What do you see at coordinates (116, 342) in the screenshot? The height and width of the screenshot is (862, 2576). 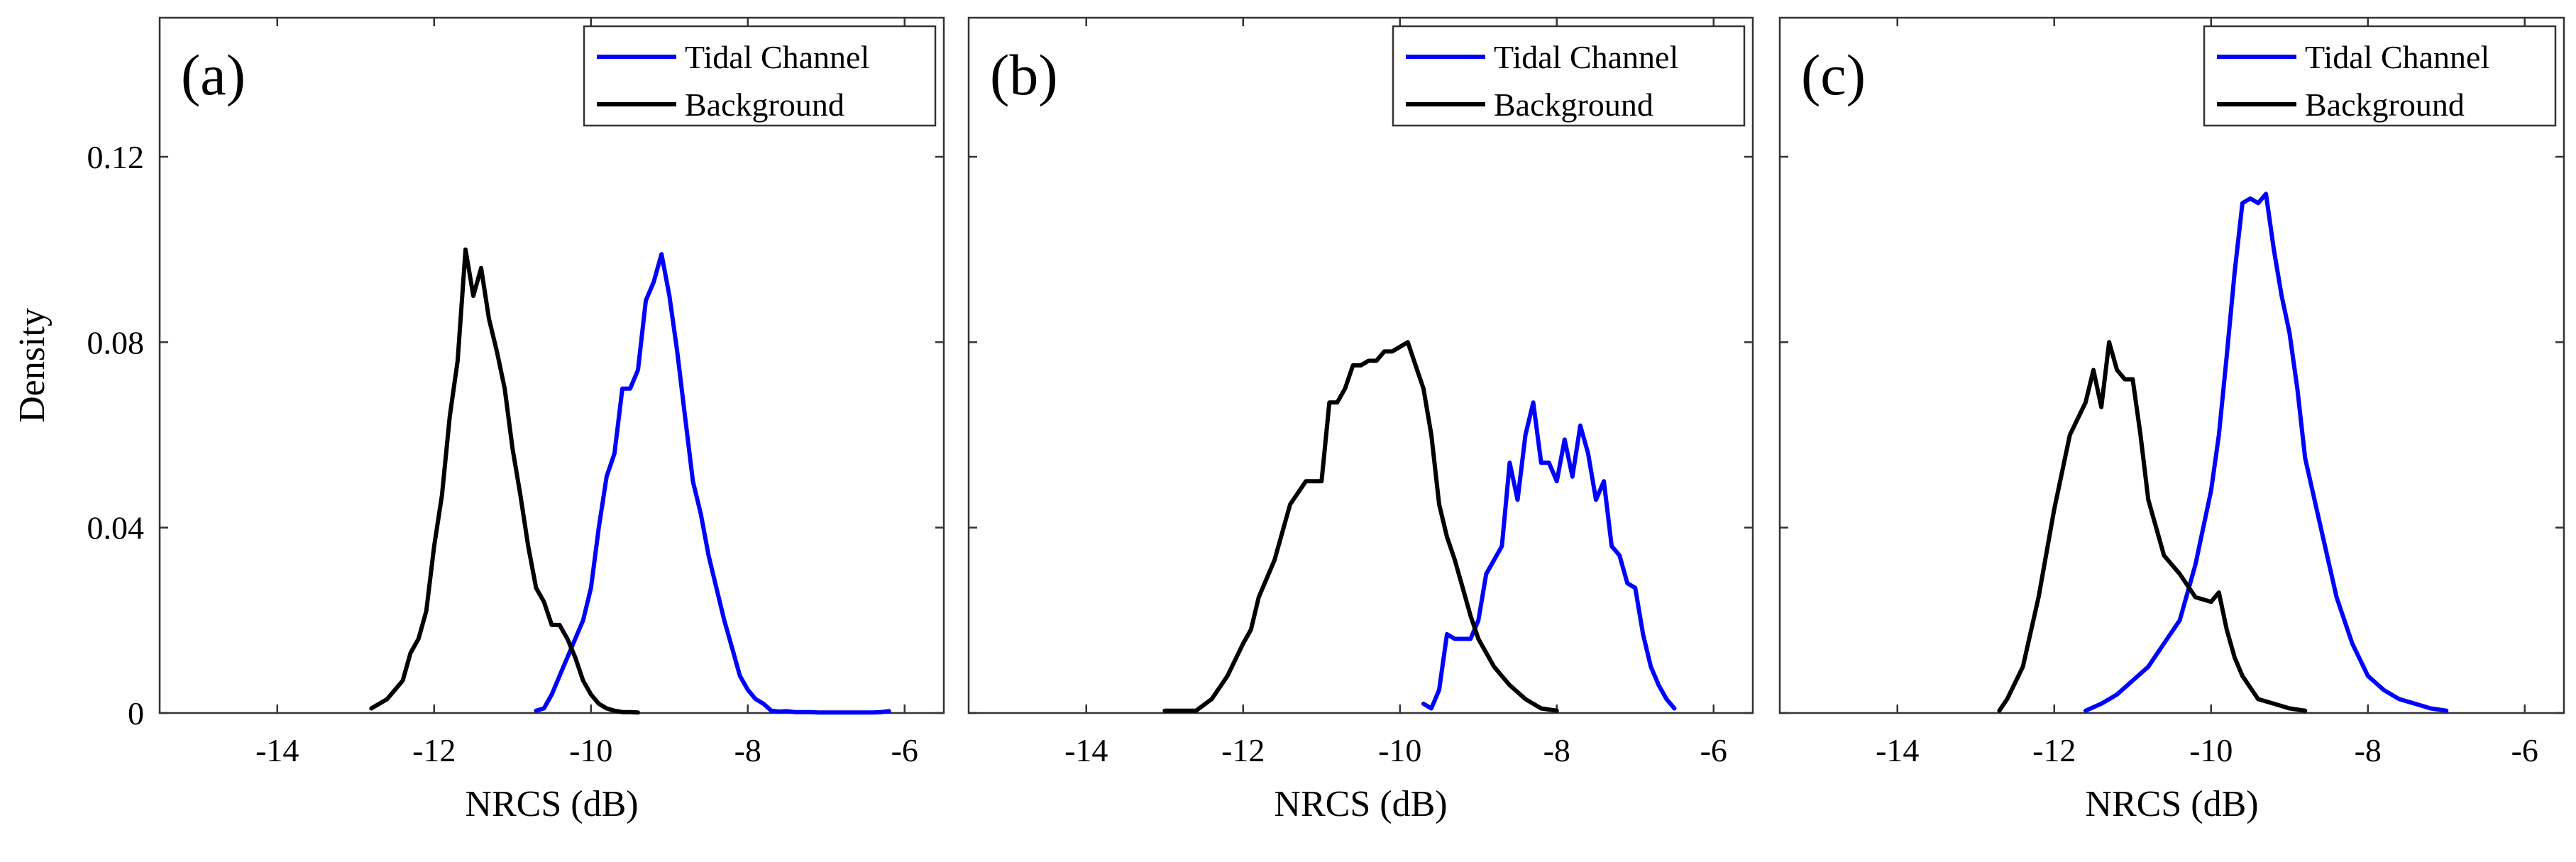 I see `y-tick-label: 0.08` at bounding box center [116, 342].